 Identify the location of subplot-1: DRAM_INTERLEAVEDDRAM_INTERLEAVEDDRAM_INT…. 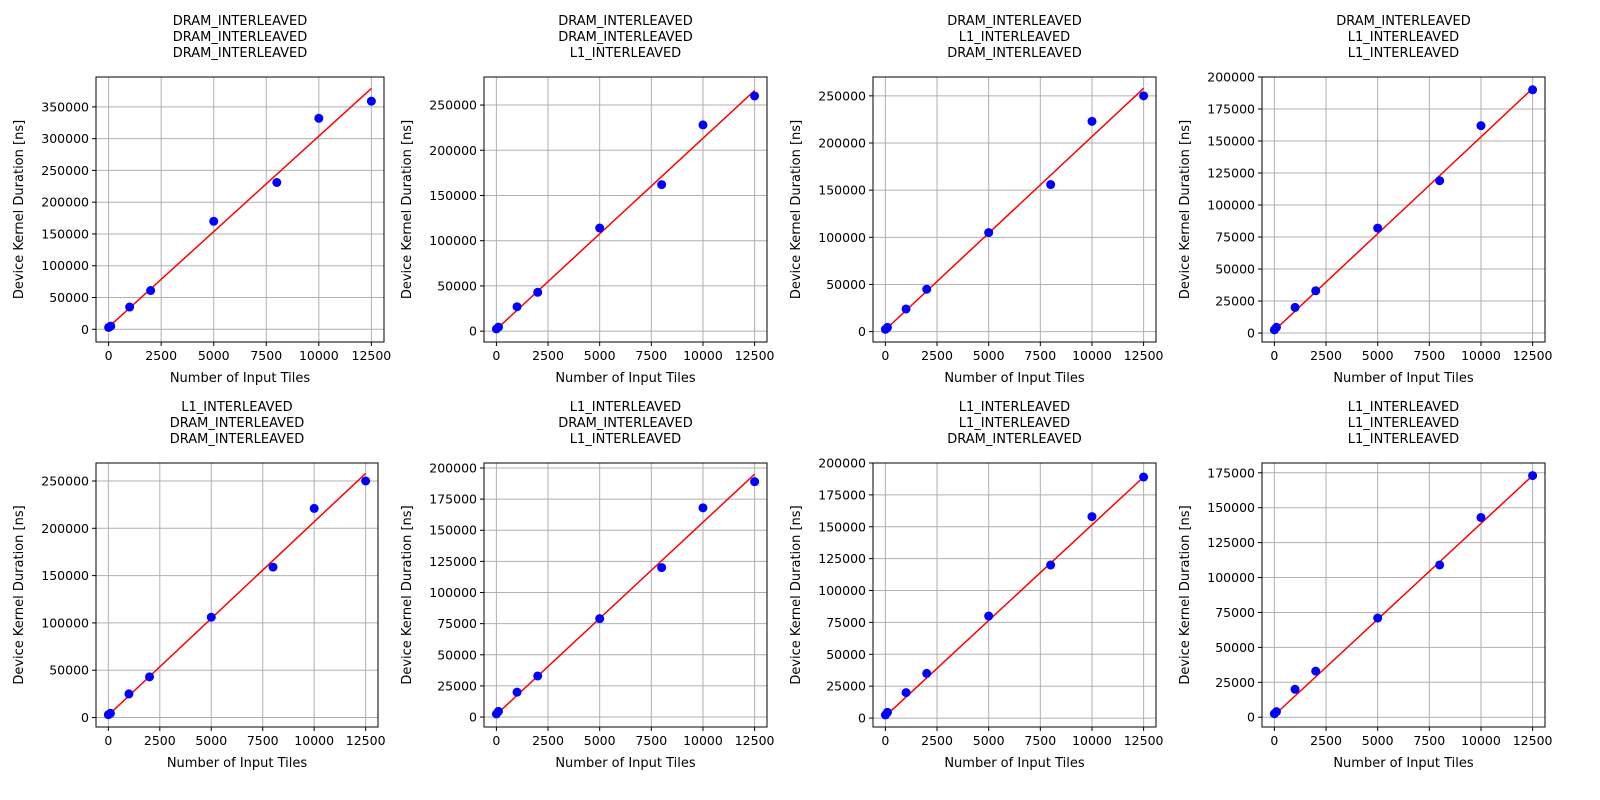
(201, 200).